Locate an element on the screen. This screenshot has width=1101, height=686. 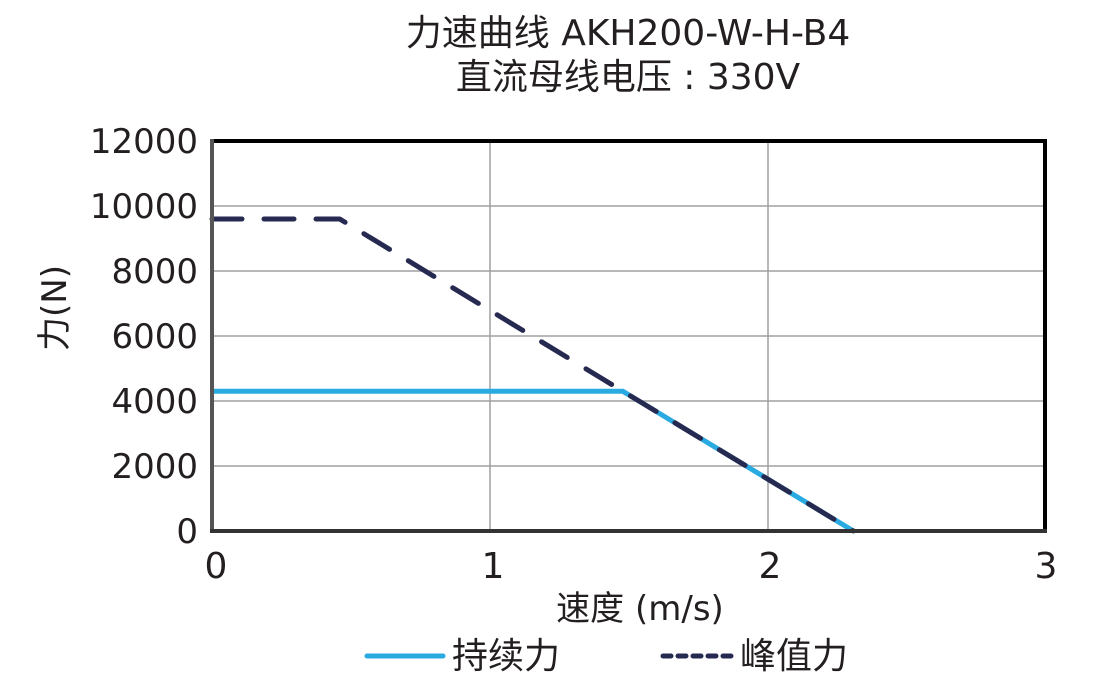
legend-peak-label: 峰值力 is located at coordinates (794, 656).